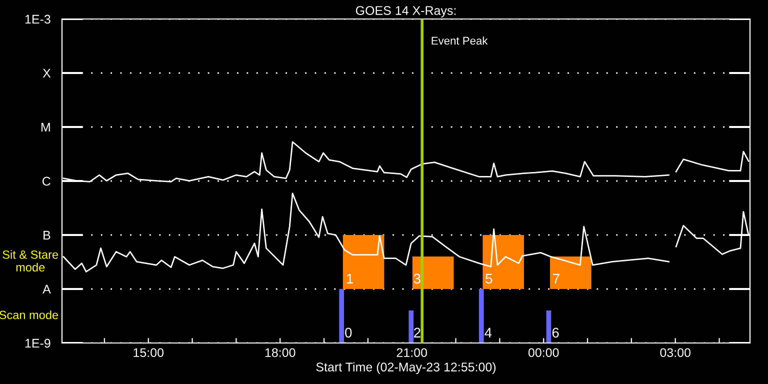  I want to click on annotation: 4, so click(488, 333).